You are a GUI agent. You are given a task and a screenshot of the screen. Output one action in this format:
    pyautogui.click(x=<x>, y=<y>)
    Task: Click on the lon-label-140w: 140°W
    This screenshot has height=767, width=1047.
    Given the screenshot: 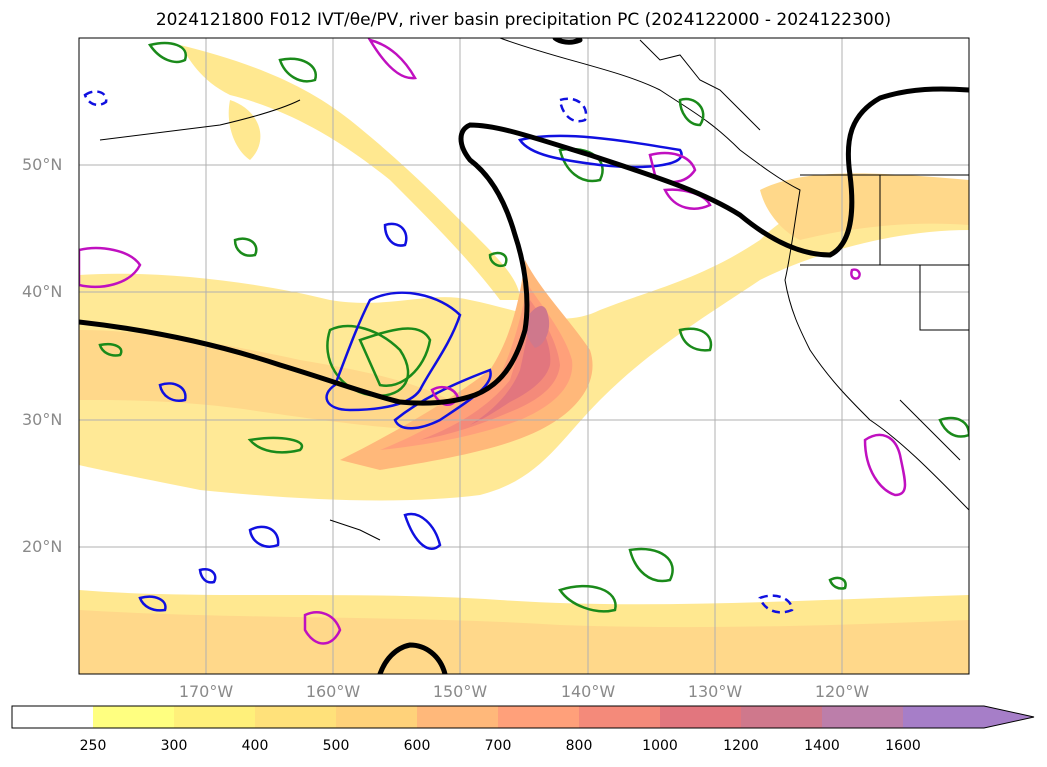 What is the action you would take?
    pyautogui.click(x=588, y=691)
    